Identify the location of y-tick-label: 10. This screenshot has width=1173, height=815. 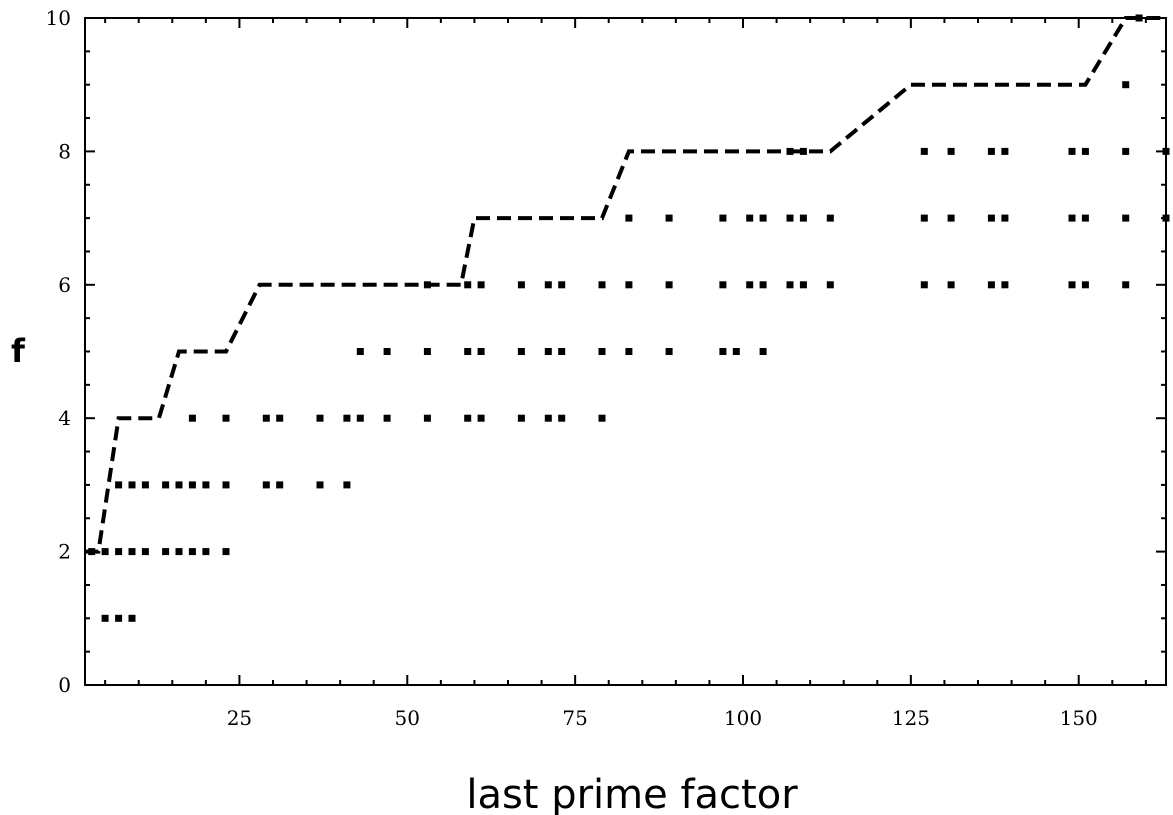
(58, 18).